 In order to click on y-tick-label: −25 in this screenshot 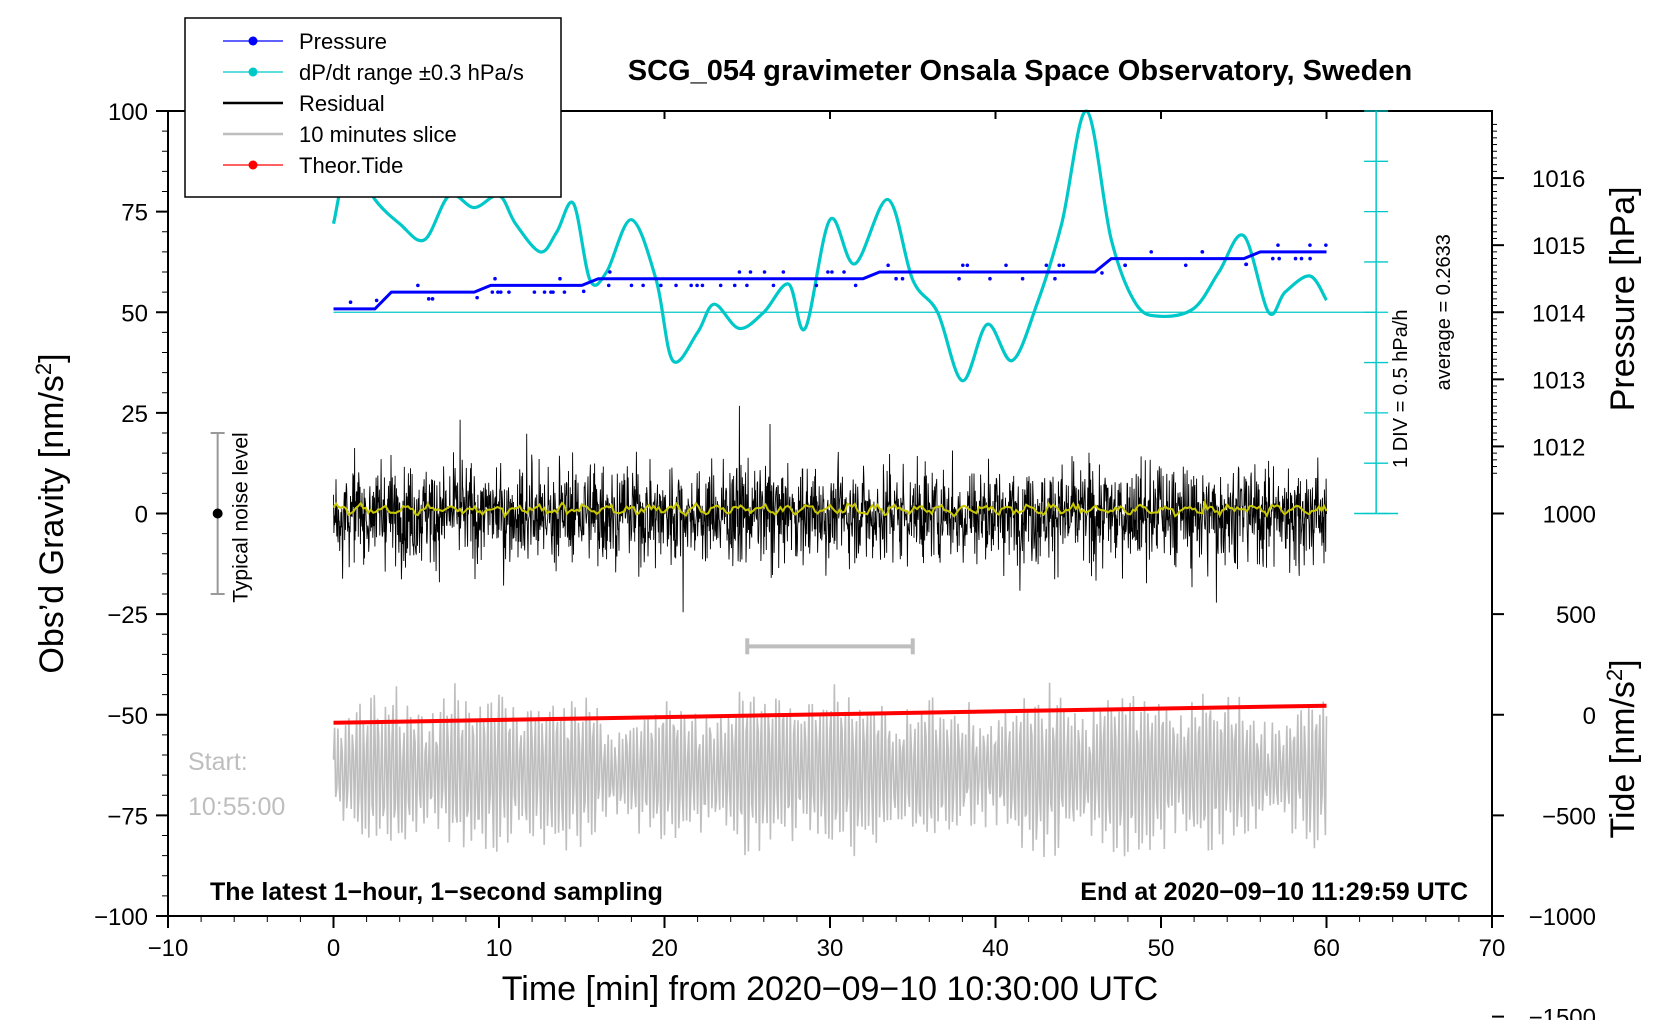, I will do `click(127, 615)`.